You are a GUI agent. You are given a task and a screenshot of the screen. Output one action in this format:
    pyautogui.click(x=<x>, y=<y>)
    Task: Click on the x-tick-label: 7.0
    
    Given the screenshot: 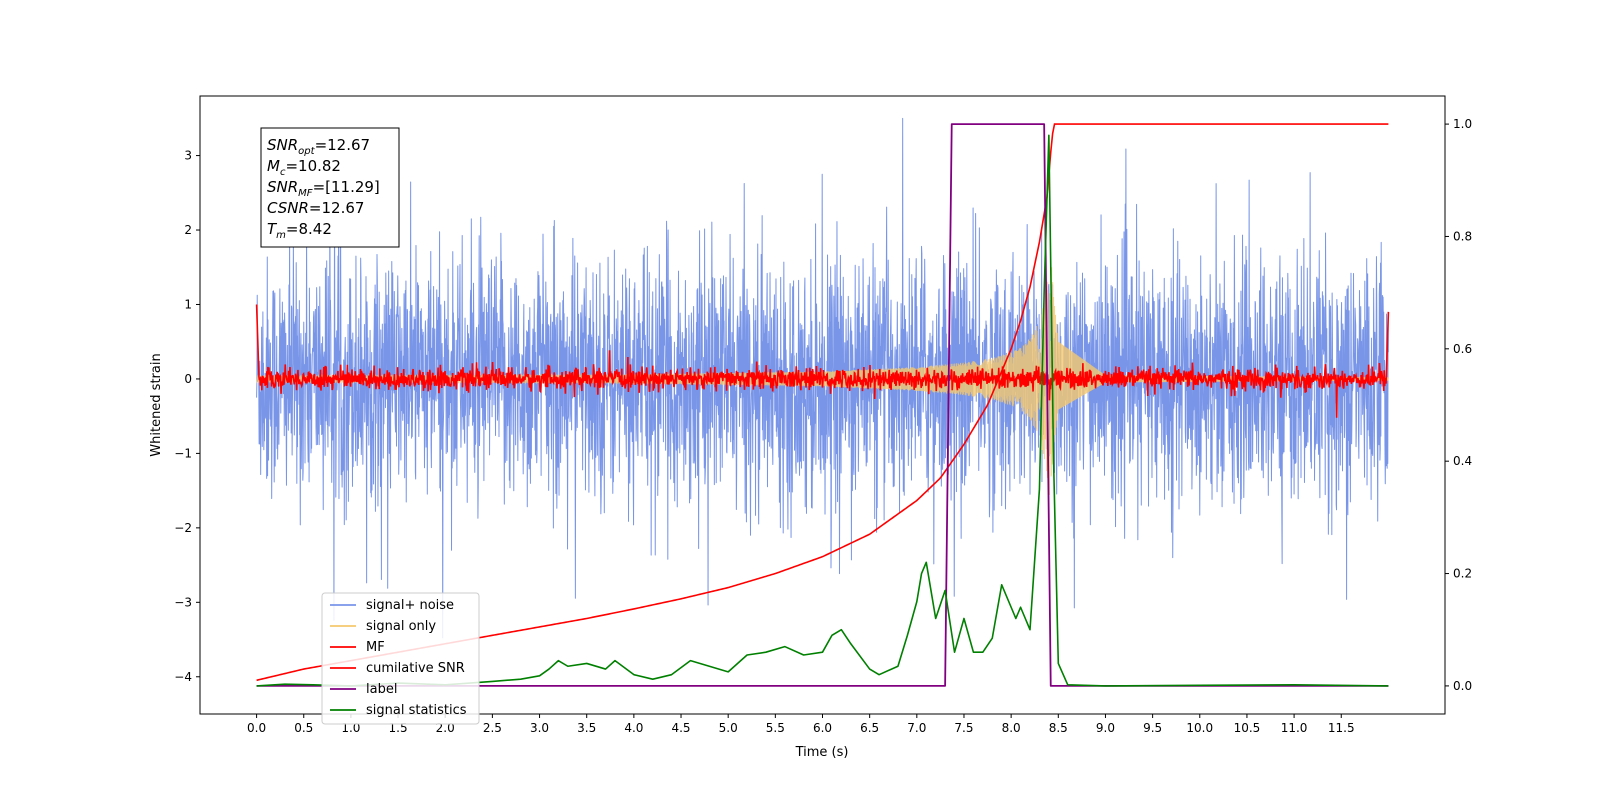 What is the action you would take?
    pyautogui.click(x=916, y=728)
    